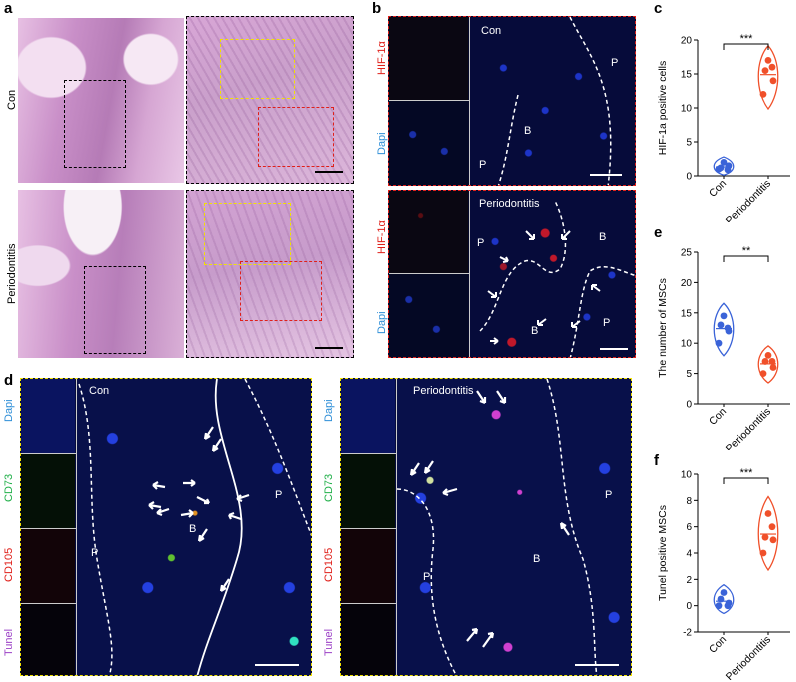 This screenshot has width=796, height=682. I want to click on y-axis-label: Tunel positive MSCs, so click(663, 553).